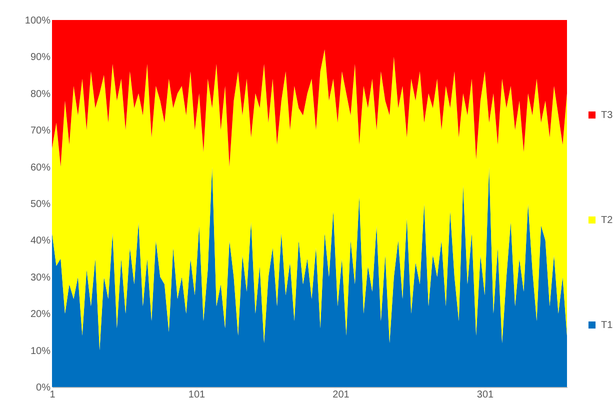  What do you see at coordinates (43, 388) in the screenshot?
I see `y-tick-label: 0%` at bounding box center [43, 388].